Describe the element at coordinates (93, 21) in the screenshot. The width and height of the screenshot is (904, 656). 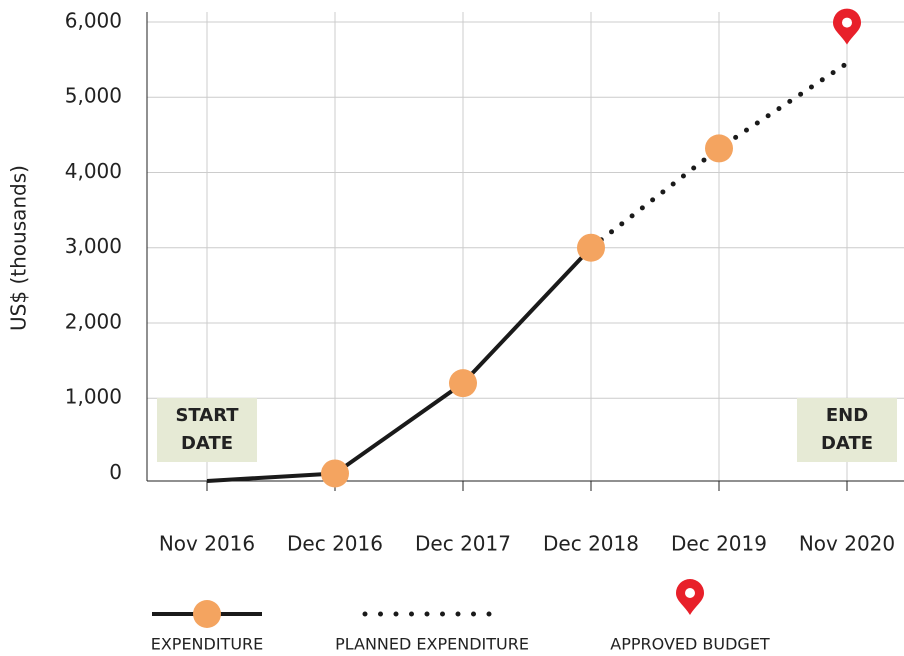
I see `y-tick-label: 6,000` at that location.